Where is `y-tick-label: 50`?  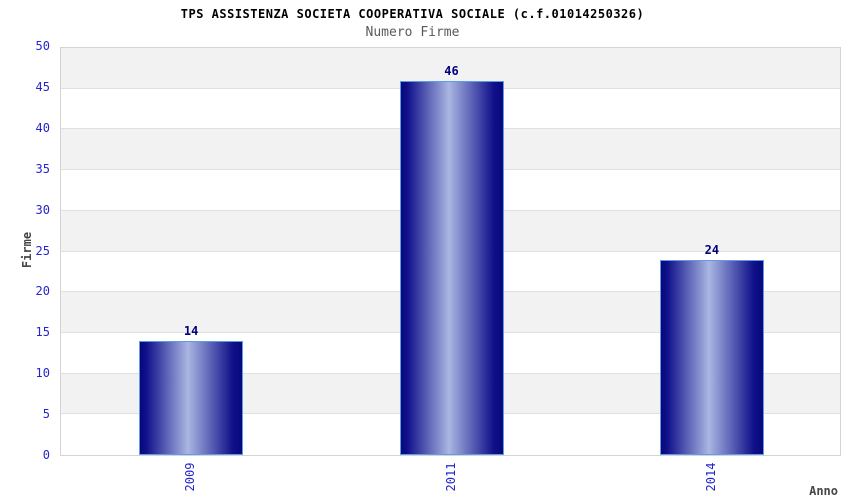 y-tick-label: 50 is located at coordinates (42, 46).